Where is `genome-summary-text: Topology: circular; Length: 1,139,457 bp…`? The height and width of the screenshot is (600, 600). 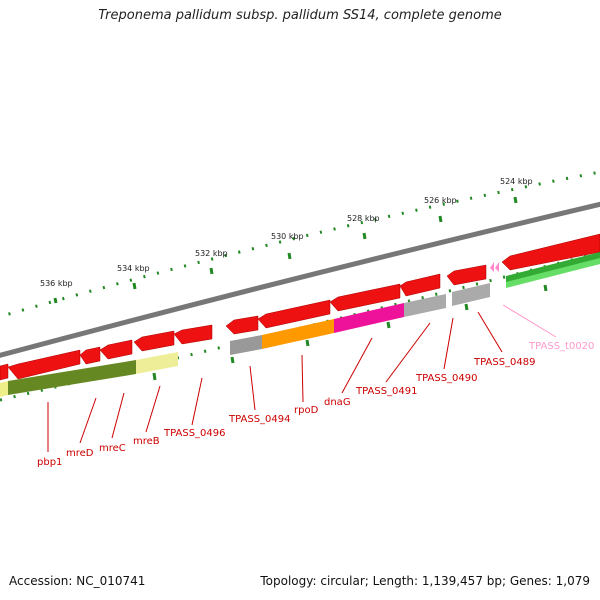
genome-summary-text: Topology: circular; Length: 1,139,457 bp… is located at coordinates (425, 581).